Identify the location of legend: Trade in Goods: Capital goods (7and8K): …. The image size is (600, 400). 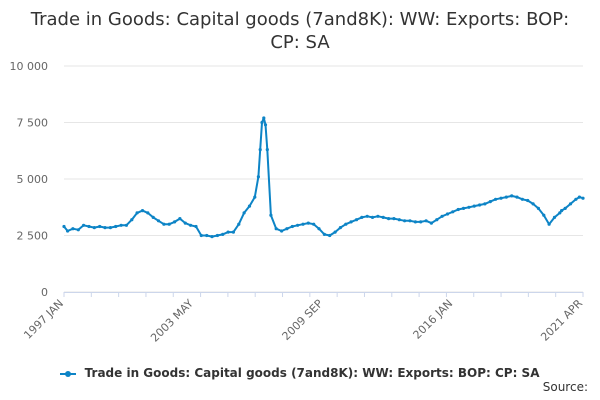
(300, 373).